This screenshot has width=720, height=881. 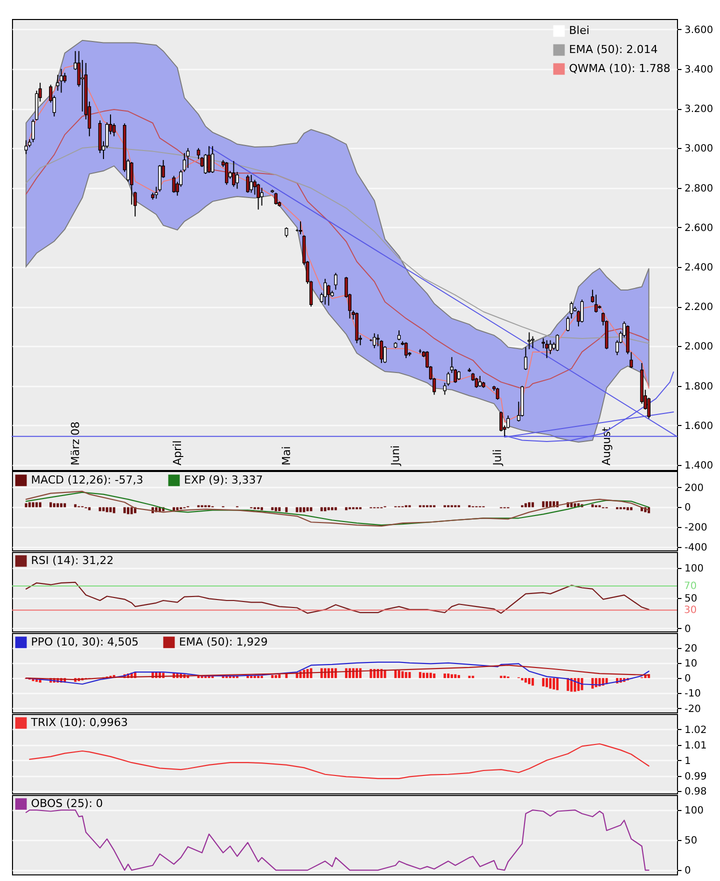 I want to click on x-tick-label: Mai, so click(x=286, y=456).